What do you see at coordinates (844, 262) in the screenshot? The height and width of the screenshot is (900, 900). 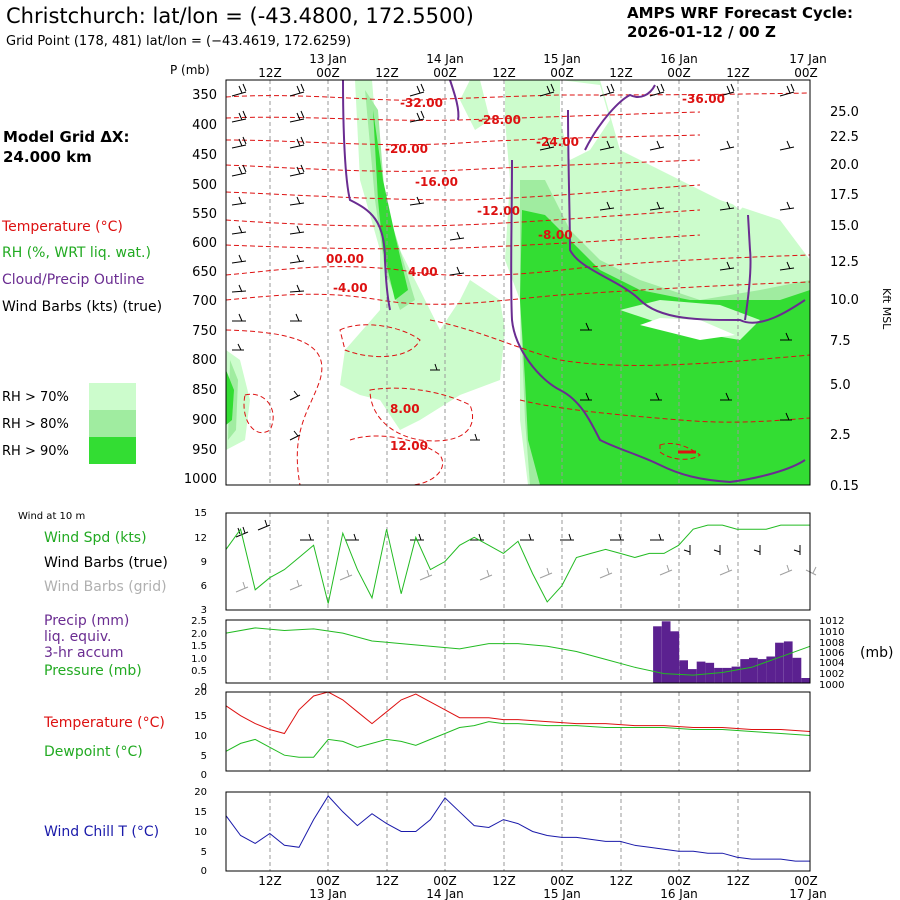 I see `height-tick: 12.5` at bounding box center [844, 262].